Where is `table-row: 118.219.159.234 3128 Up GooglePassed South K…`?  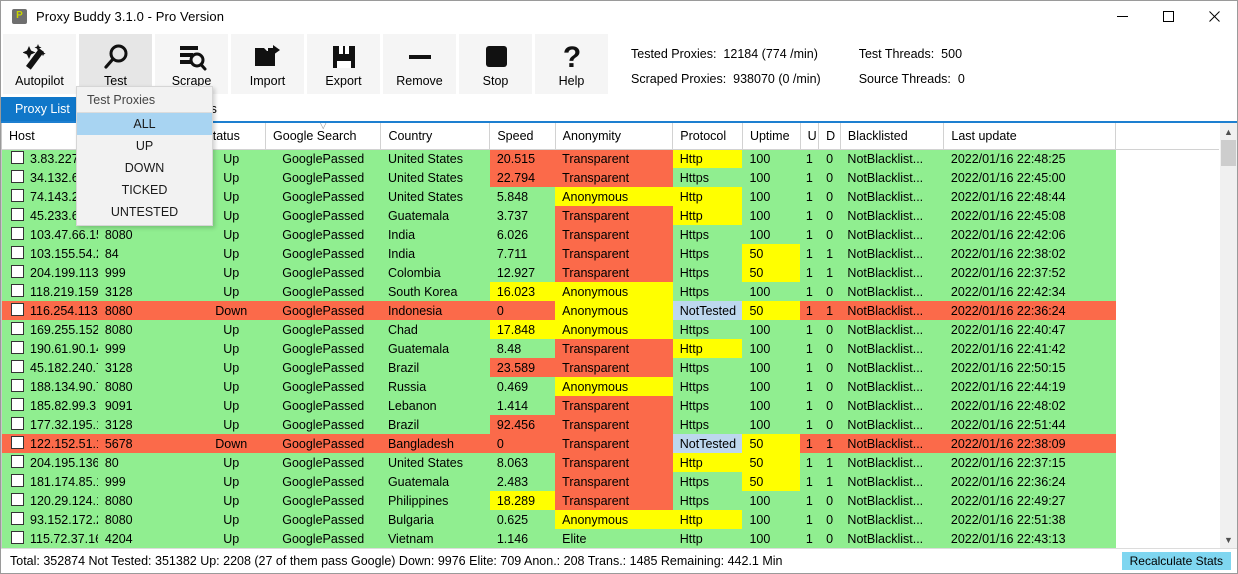 table-row: 118.219.159.234 3128 Up GooglePassed South K… is located at coordinates (610, 291).